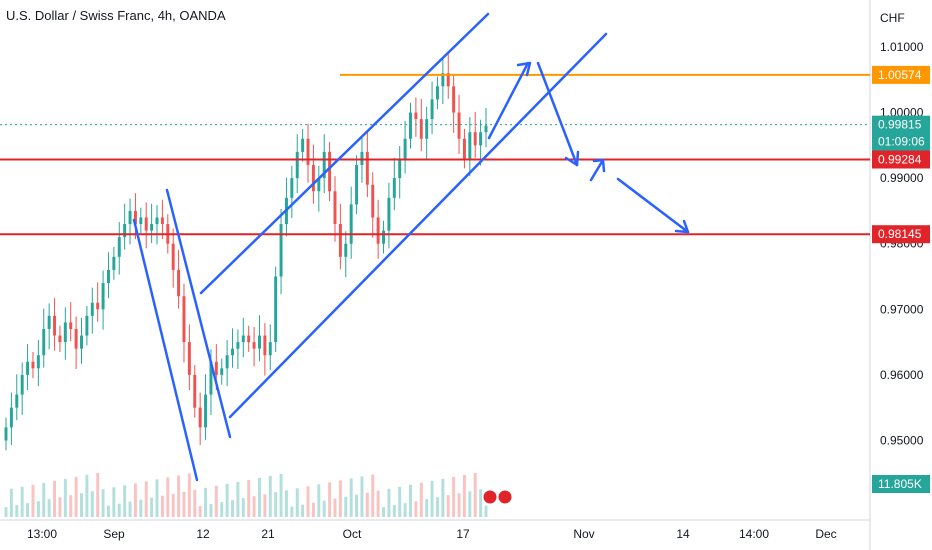 This screenshot has width=932, height=550. I want to click on volume-label: 11.805K, so click(900, 484).